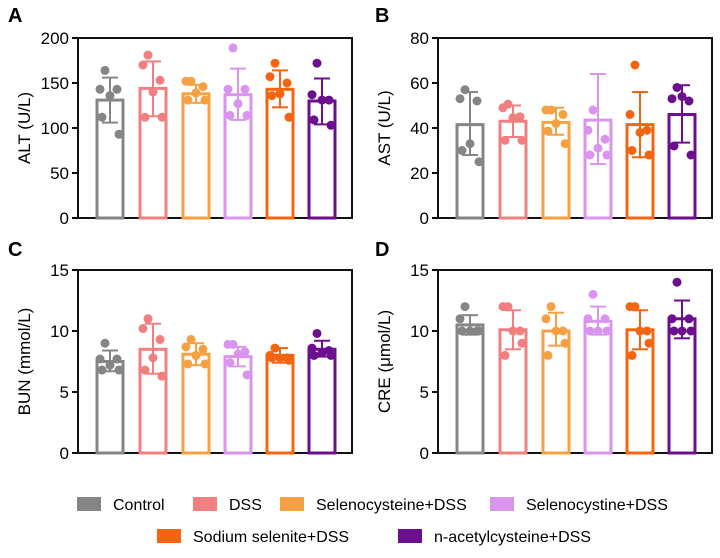 This screenshot has height=558, width=720. What do you see at coordinates (245, 505) in the screenshot?
I see `legend-label: DSS` at bounding box center [245, 505].